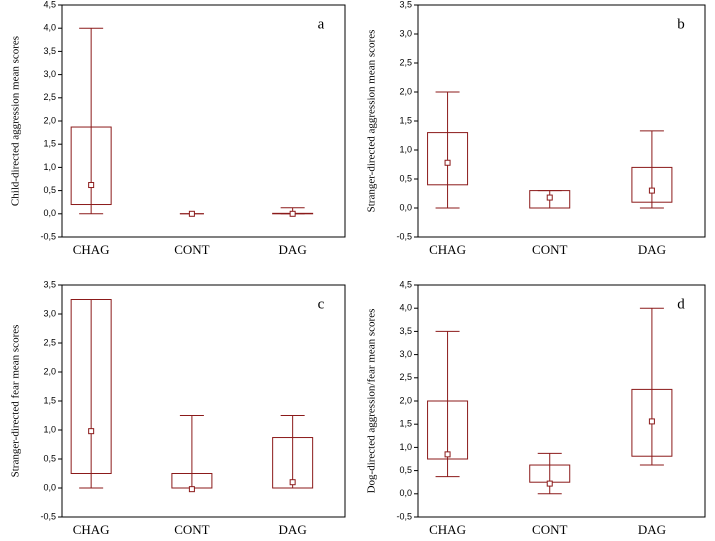  What do you see at coordinates (681, 304) in the screenshot?
I see `panel-letter: d` at bounding box center [681, 304].